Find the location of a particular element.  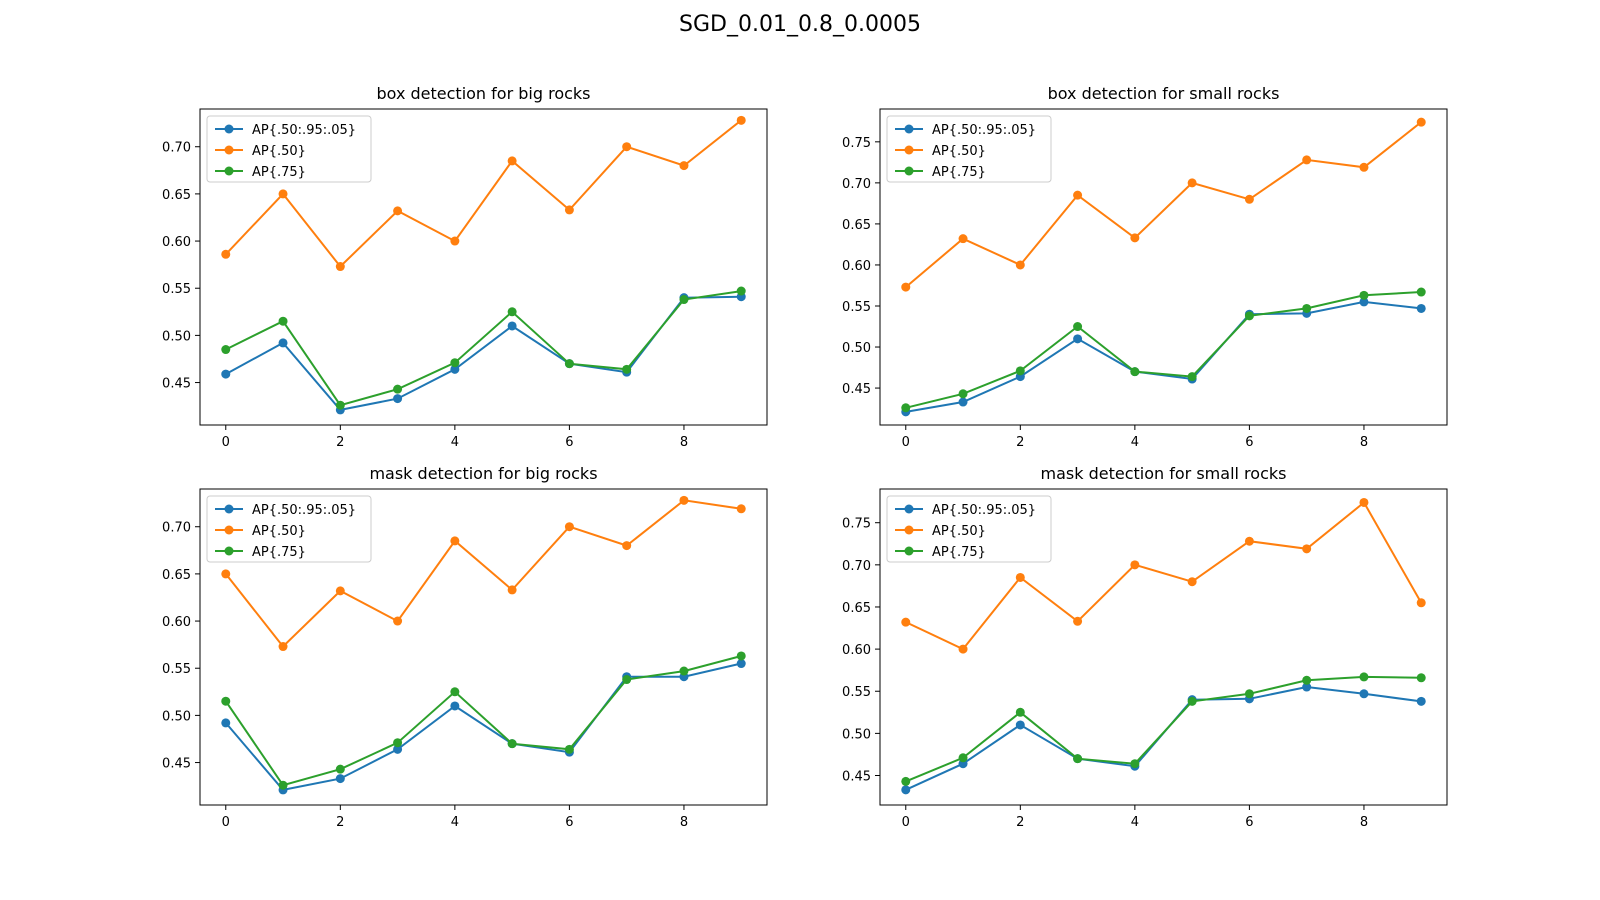

subplot-title: mask detection for small rocks is located at coordinates (1164, 473).